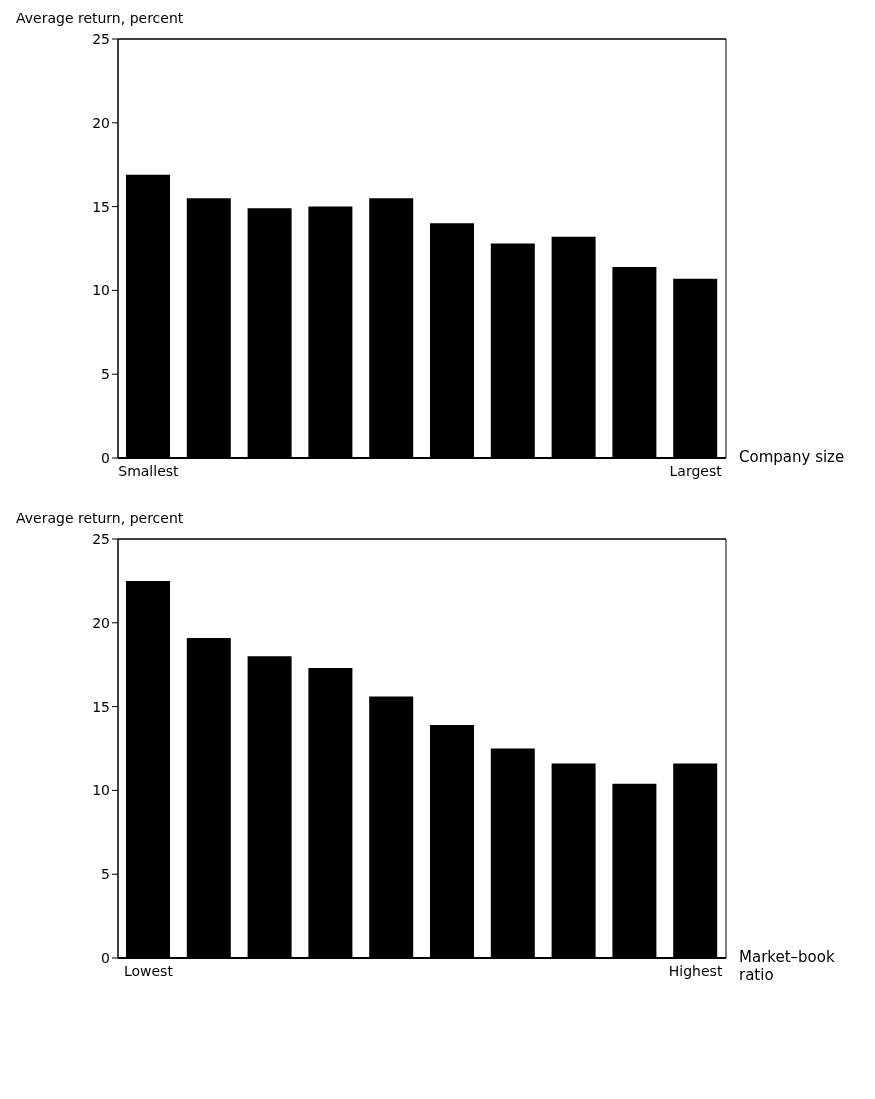 This screenshot has height=1099, width=875. I want to click on x-axis-title: Market–book ratio, so click(787, 966).